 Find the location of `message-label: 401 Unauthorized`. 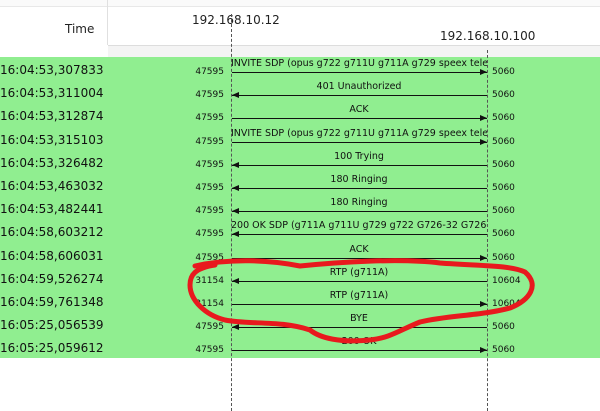

message-label: 401 Unauthorized is located at coordinates (359, 87).